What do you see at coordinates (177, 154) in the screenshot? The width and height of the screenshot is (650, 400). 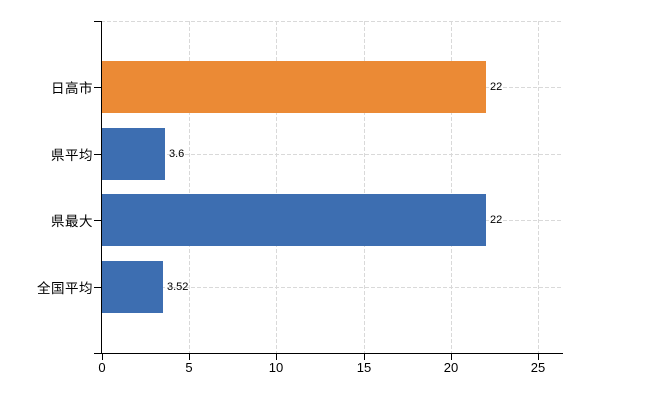 I see `value-label: 3.6` at bounding box center [177, 154].